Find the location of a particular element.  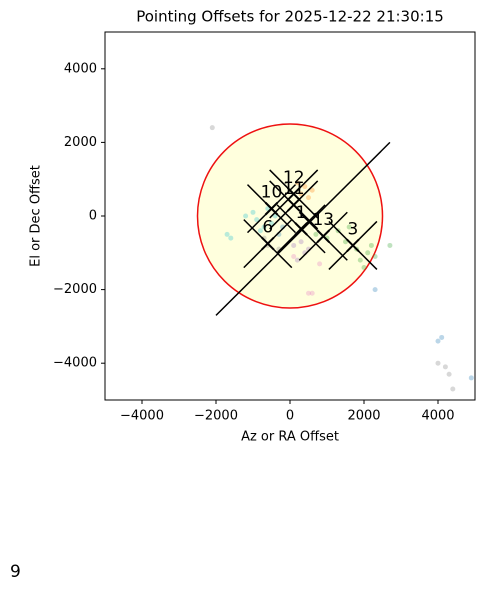

y-tick-label: −4000 is located at coordinates (75, 363).